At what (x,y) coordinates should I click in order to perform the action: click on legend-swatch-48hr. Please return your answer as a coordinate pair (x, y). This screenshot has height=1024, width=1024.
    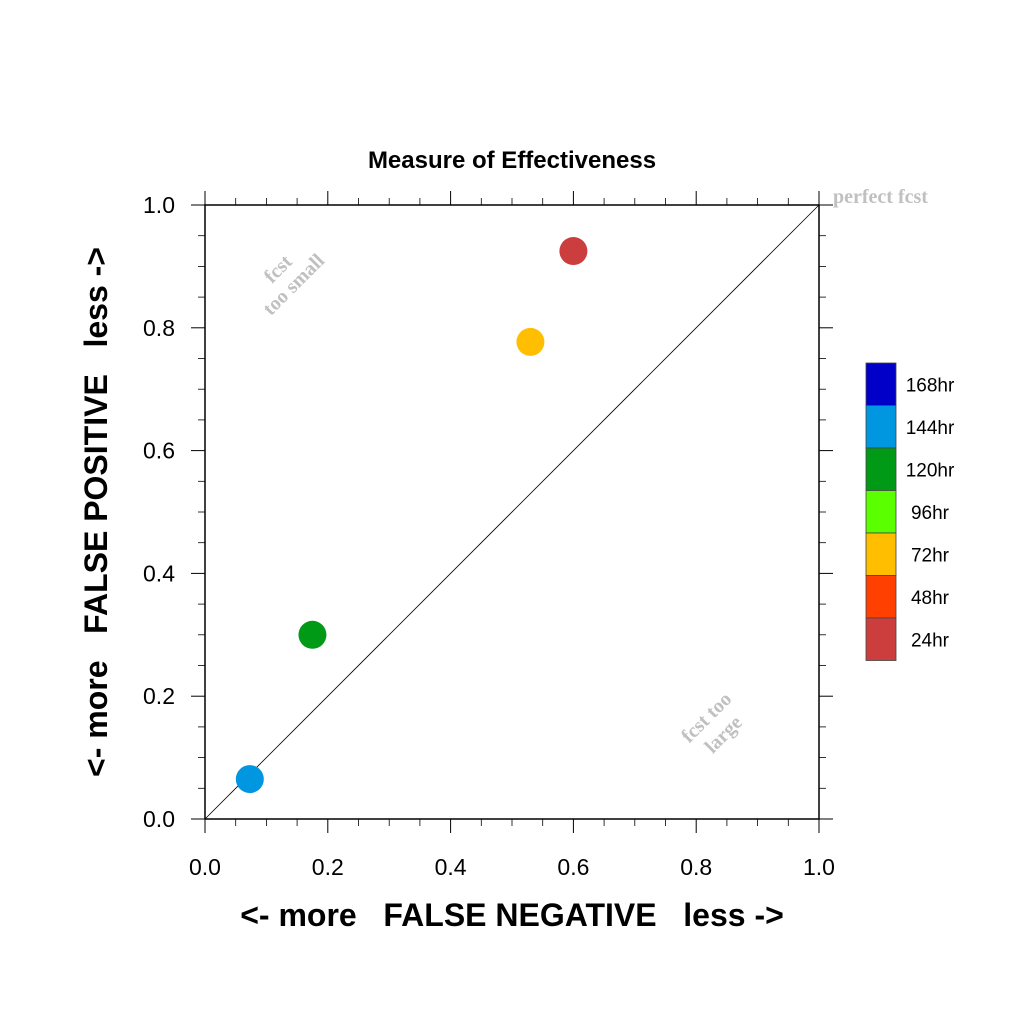
    Looking at the image, I should click on (881, 597).